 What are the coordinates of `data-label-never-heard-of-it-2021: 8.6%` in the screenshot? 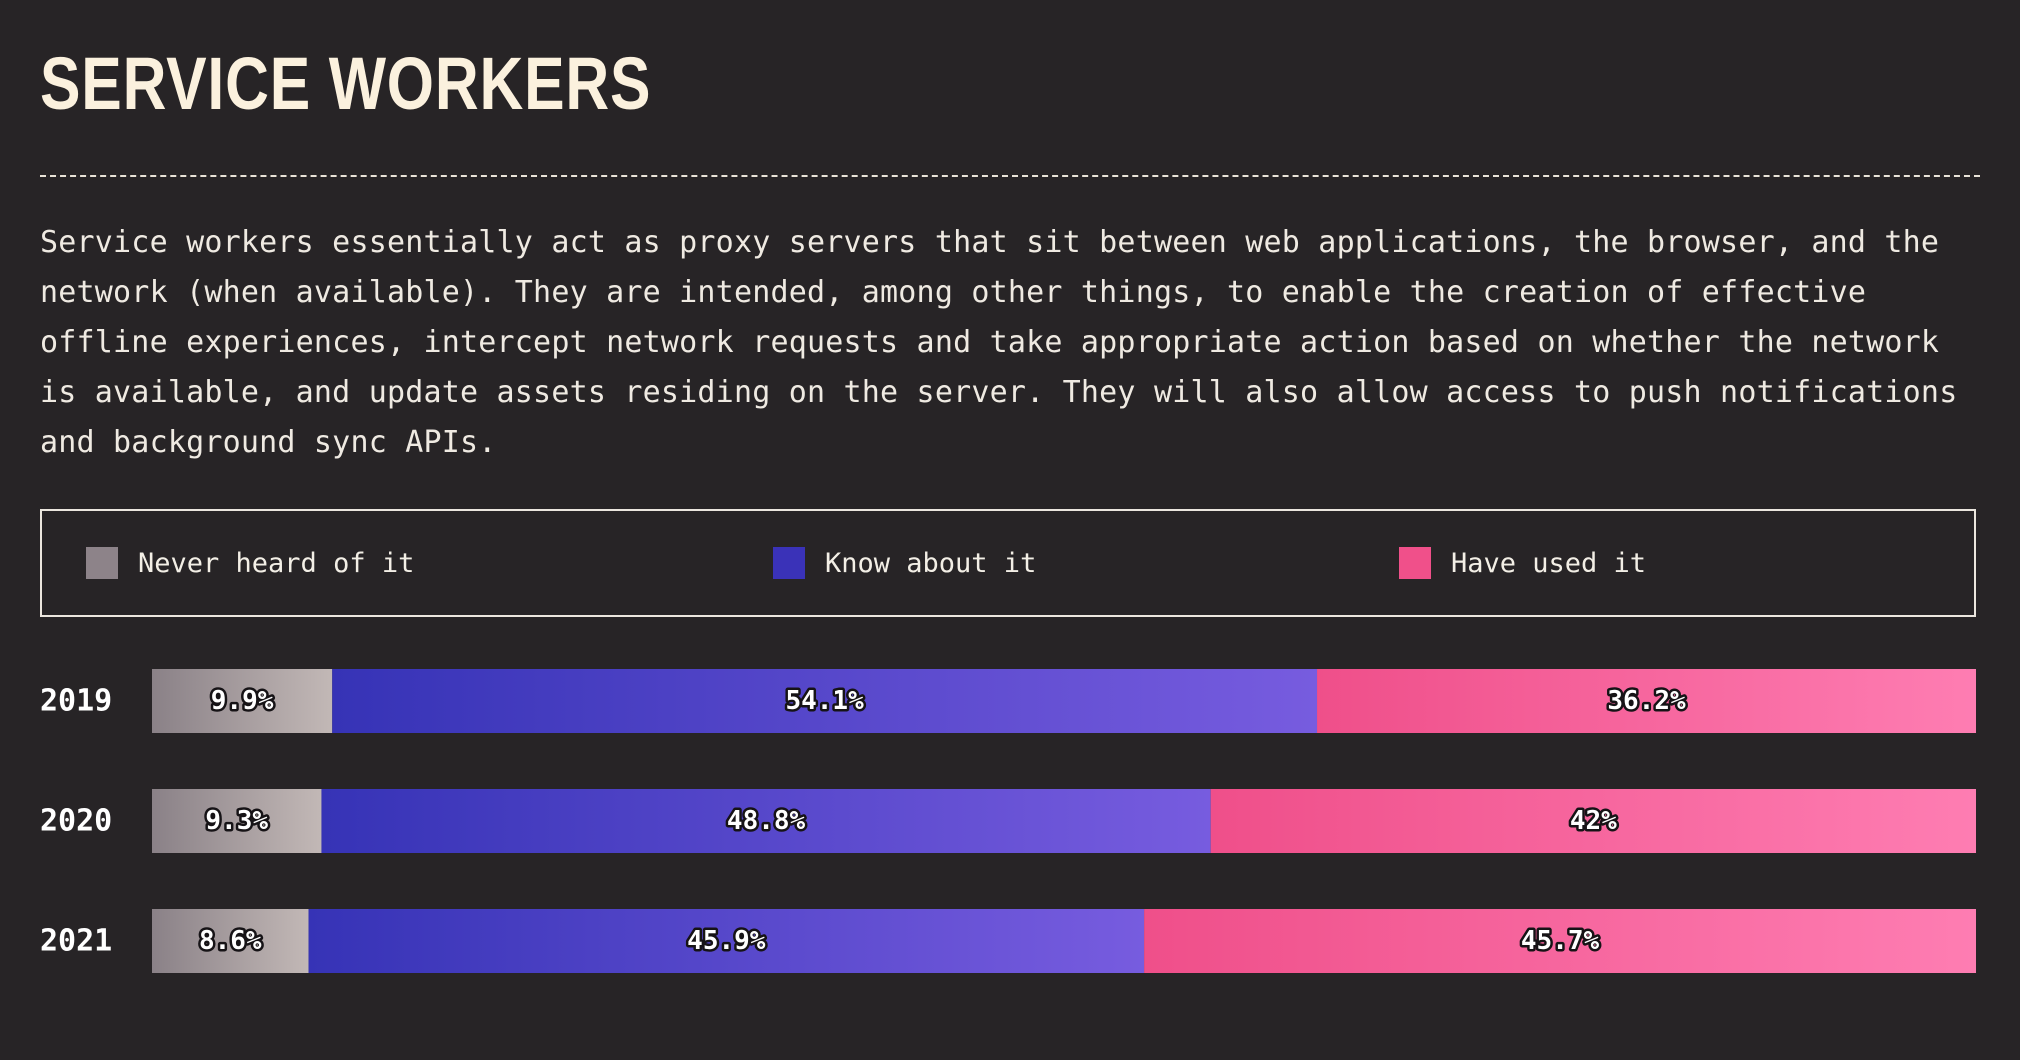 It's located at (230, 941).